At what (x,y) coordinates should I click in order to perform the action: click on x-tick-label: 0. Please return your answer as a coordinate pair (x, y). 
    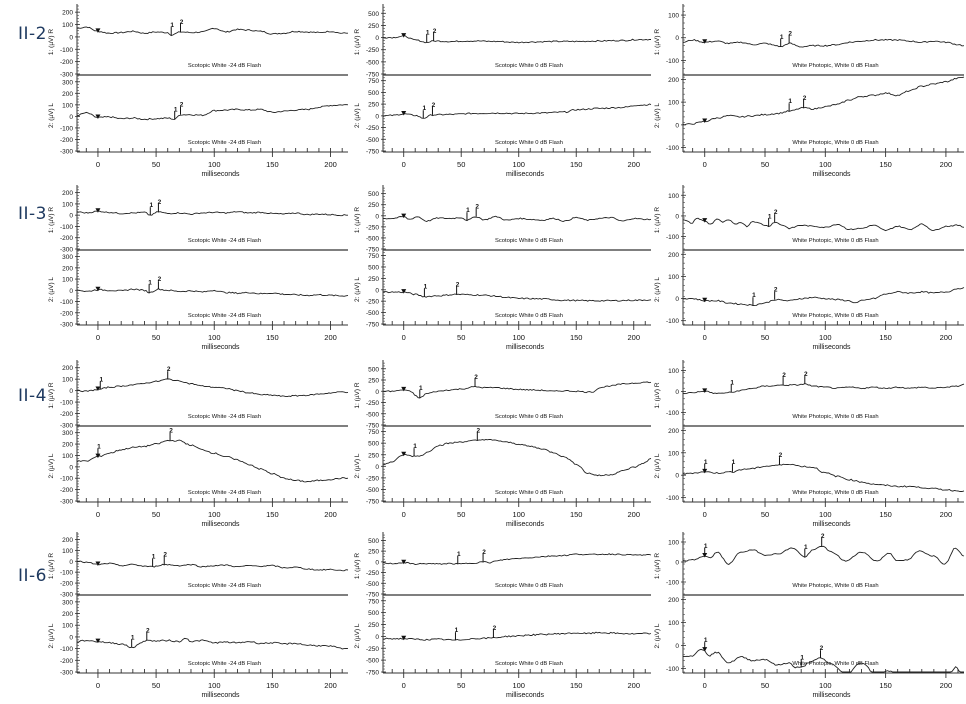
    Looking at the image, I should click on (98, 514).